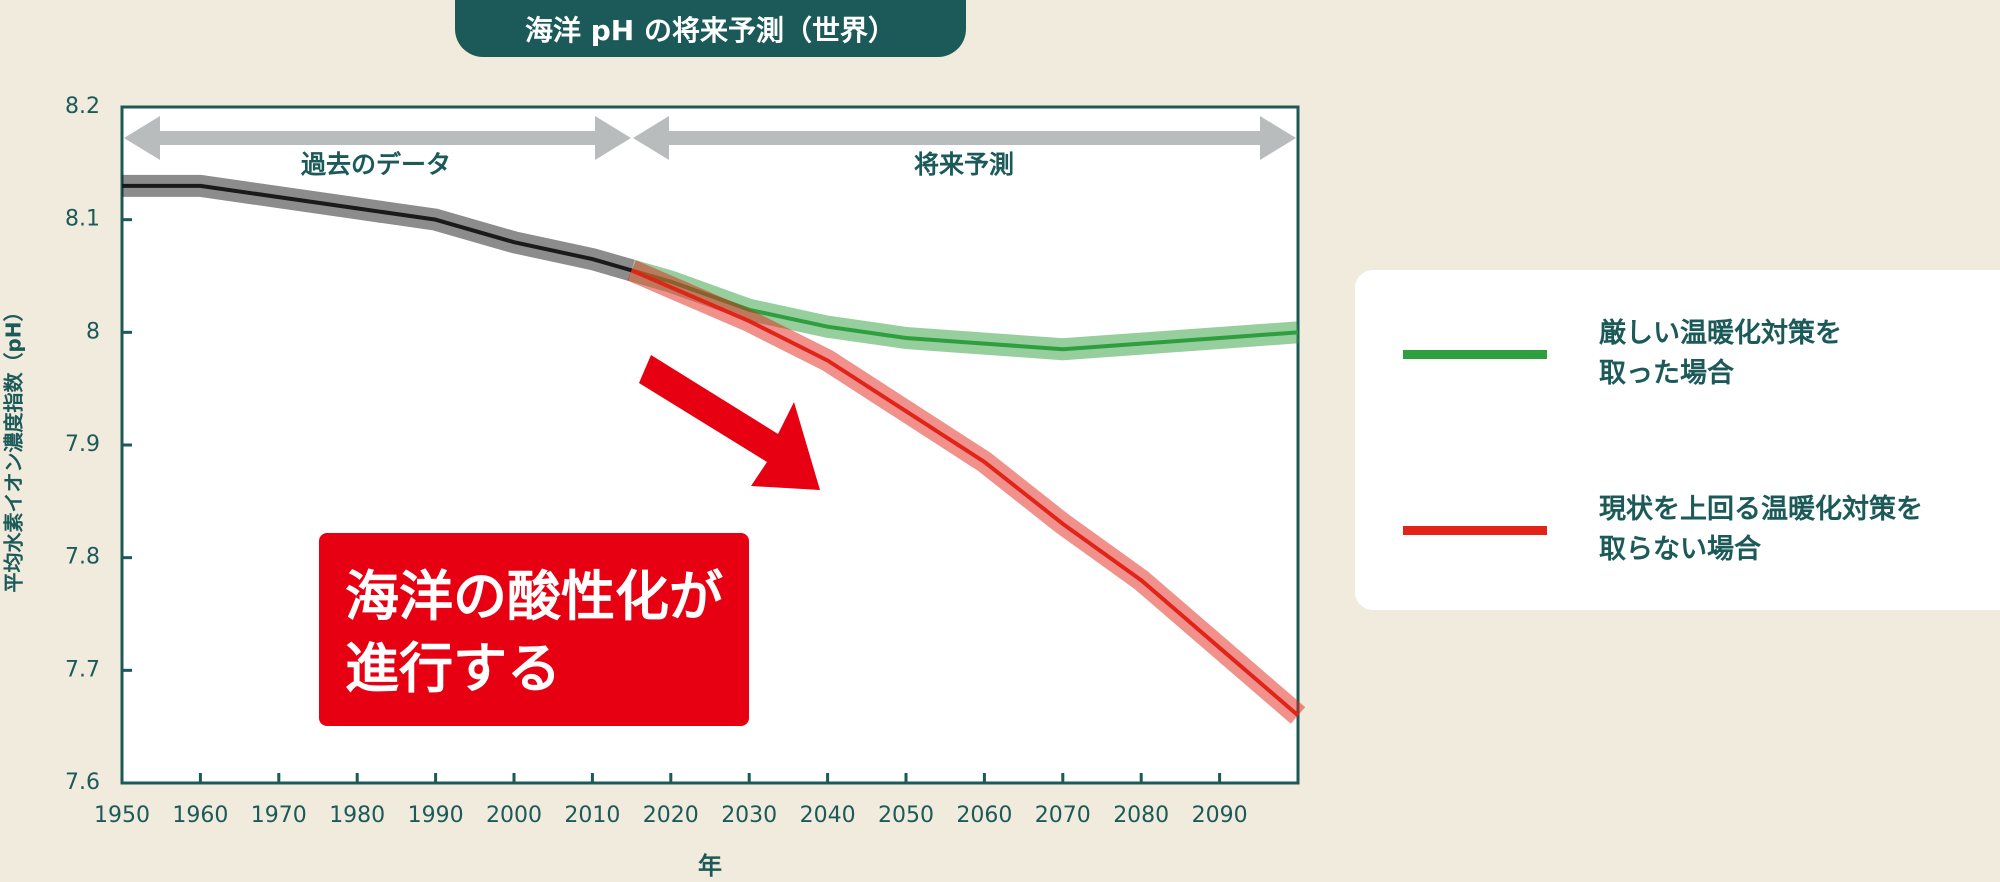 The image size is (2000, 882). What do you see at coordinates (710, 866) in the screenshot?
I see `x-axis-label: 年` at bounding box center [710, 866].